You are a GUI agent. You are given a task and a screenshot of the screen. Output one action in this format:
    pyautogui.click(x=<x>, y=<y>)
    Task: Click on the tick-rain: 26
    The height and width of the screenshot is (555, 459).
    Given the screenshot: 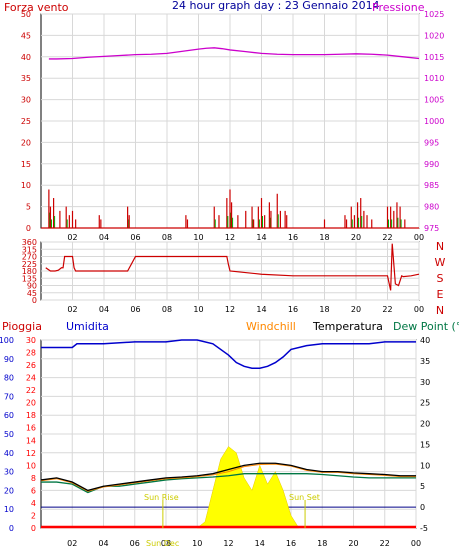 What is the action you would take?
    pyautogui.click(x=31, y=365)
    